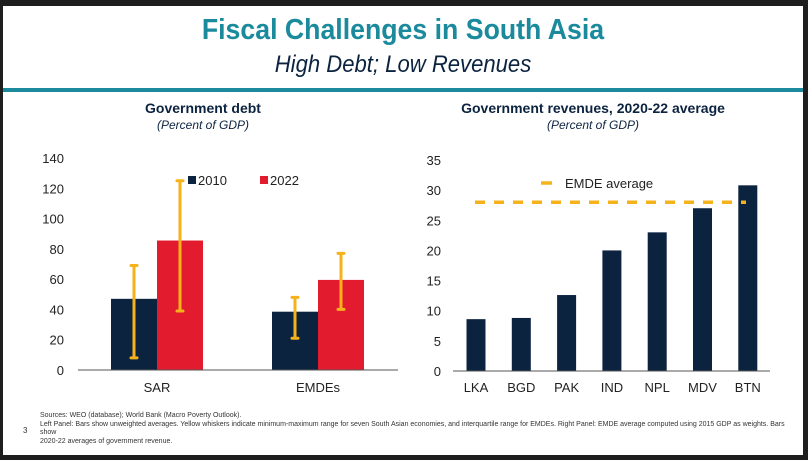 Image resolution: width=808 pixels, height=460 pixels. What do you see at coordinates (702, 289) in the screenshot?
I see `bar-MDV` at bounding box center [702, 289].